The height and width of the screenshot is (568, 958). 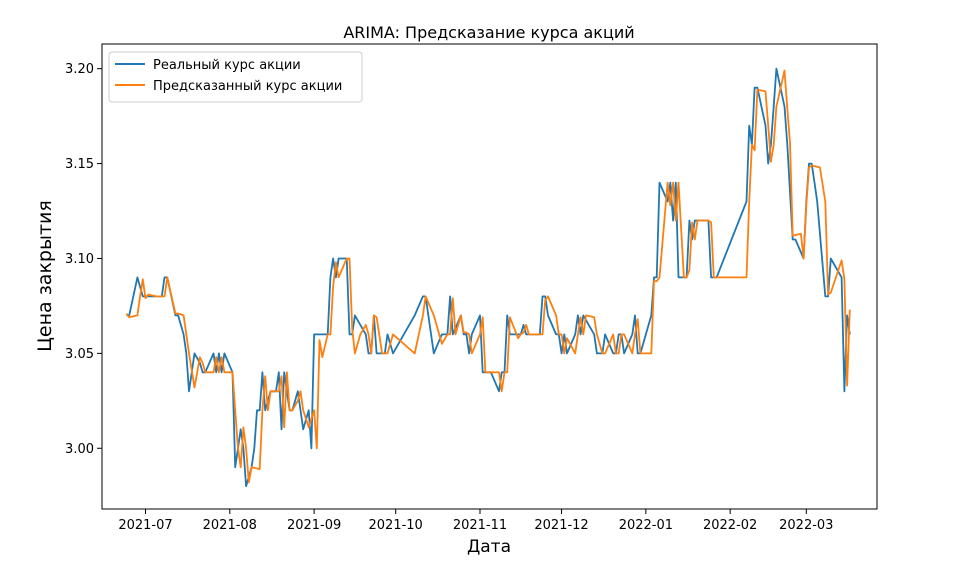 I want to click on x-tick-label: 2021-08, so click(x=230, y=525).